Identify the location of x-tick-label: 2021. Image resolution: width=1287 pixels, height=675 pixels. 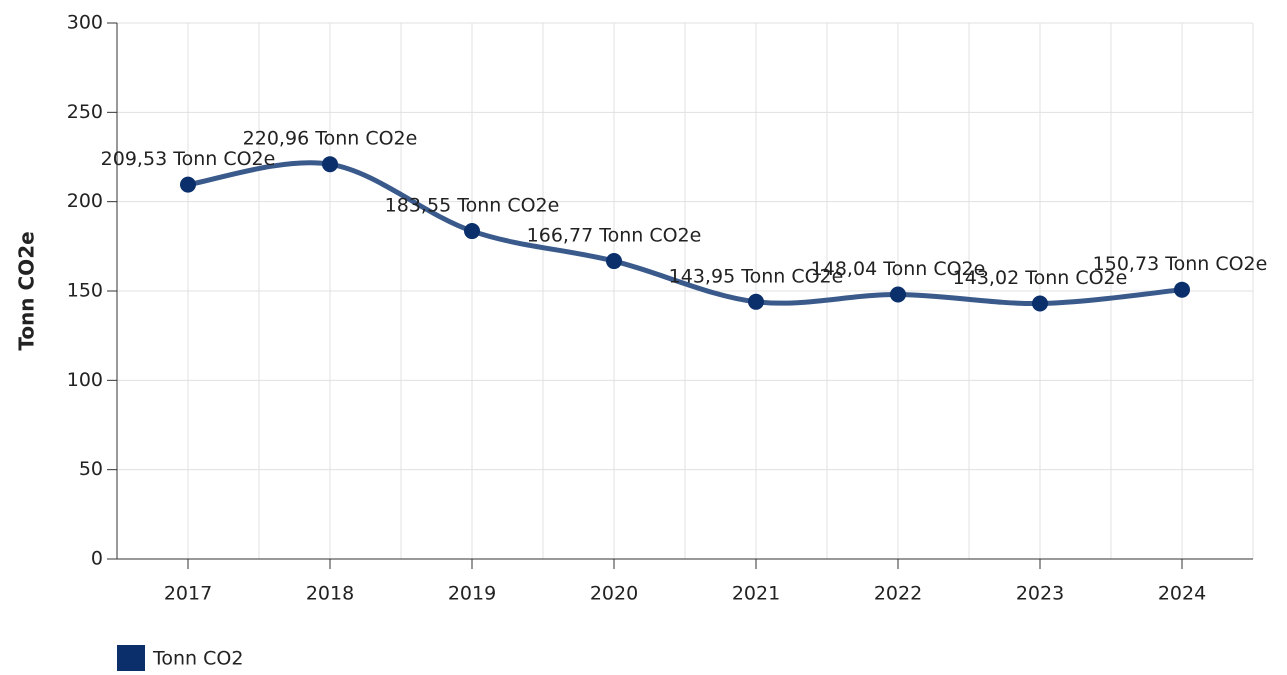
(756, 594).